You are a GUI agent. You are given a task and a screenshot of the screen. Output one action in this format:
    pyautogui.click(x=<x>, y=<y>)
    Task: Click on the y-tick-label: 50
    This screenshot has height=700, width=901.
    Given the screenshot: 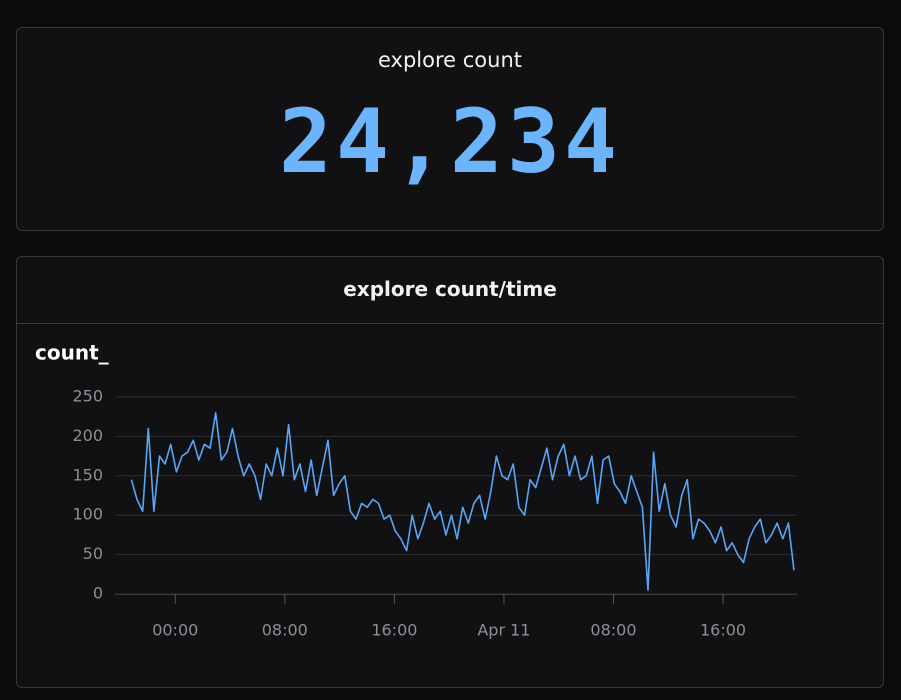 What is the action you would take?
    pyautogui.click(x=93, y=553)
    